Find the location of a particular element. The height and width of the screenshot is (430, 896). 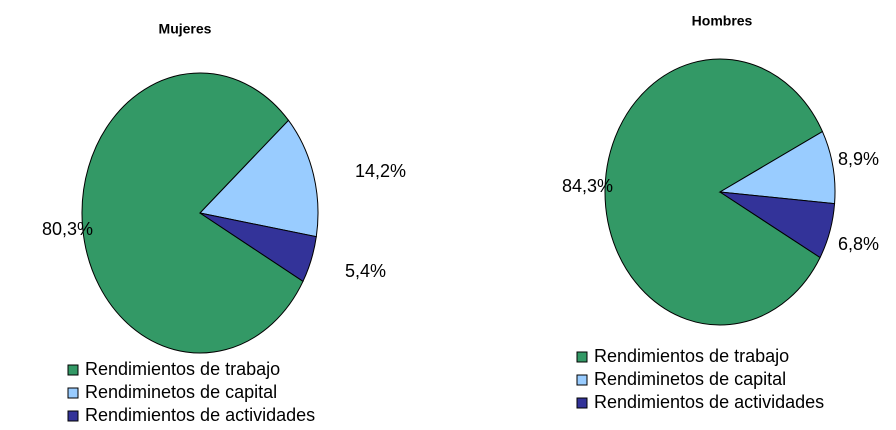

data-label: 80,3% is located at coordinates (67, 229).